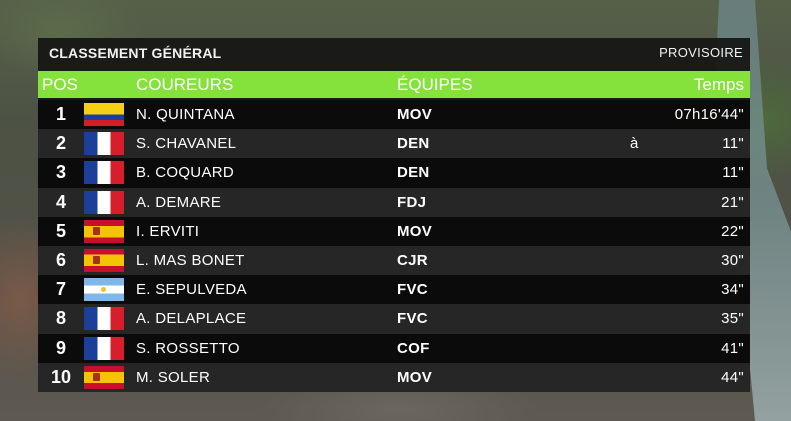 This screenshot has width=791, height=421. Describe the element at coordinates (60, 230) in the screenshot. I see `position-number: 5` at that location.